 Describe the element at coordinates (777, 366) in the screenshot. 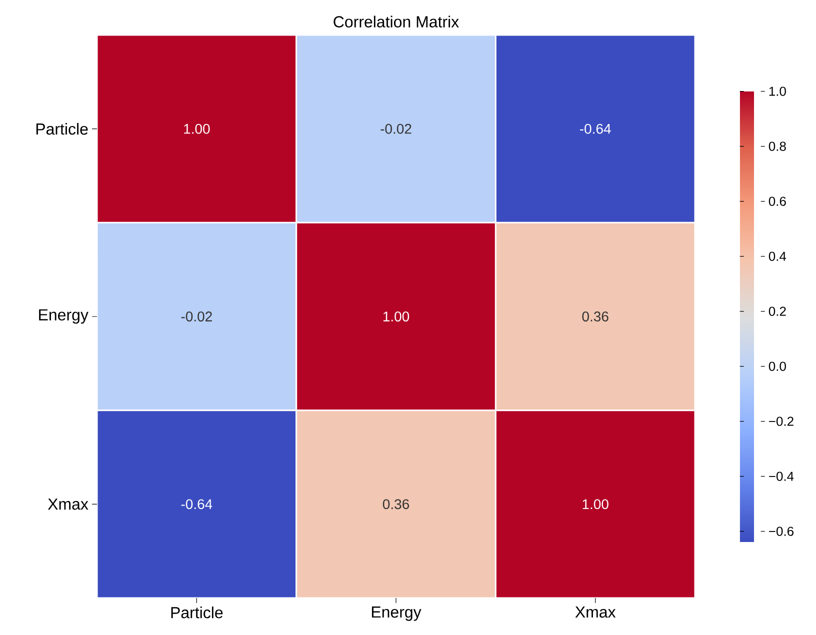

I see `color-bar-label: 0.0` at that location.